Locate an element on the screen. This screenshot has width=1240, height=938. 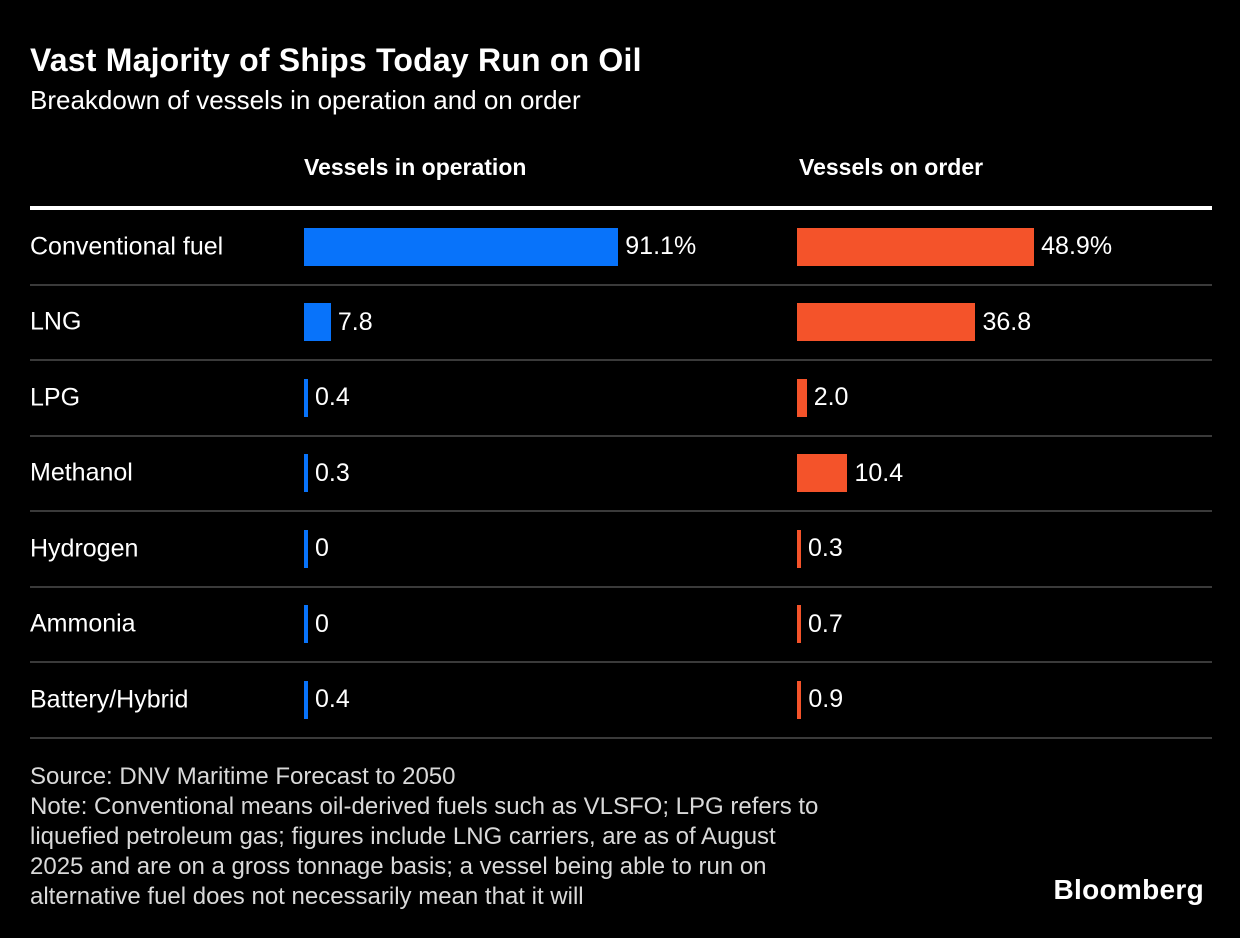
category-label: Methanol is located at coordinates (81, 472).